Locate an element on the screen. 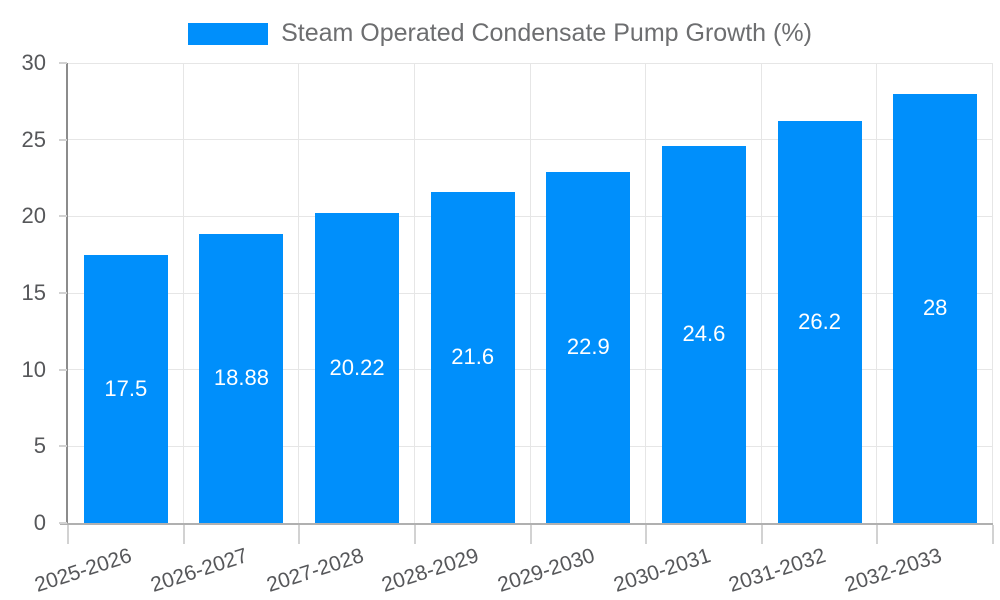 This screenshot has height=600, width=1000. bar-value-label: 21.6 is located at coordinates (473, 357).